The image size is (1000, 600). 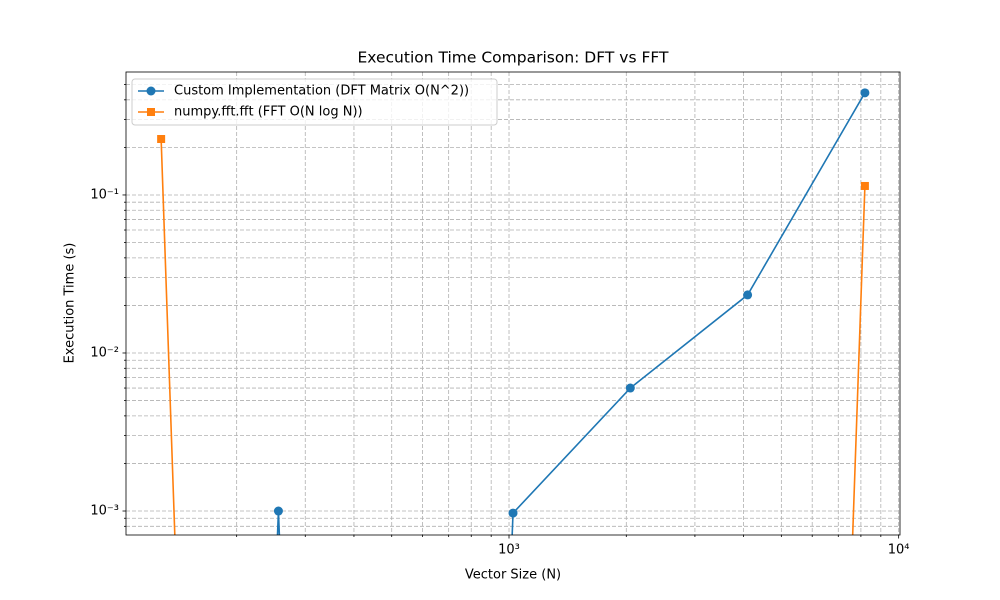 I want to click on x-axis-label: Vector Size (N), so click(x=513, y=575).